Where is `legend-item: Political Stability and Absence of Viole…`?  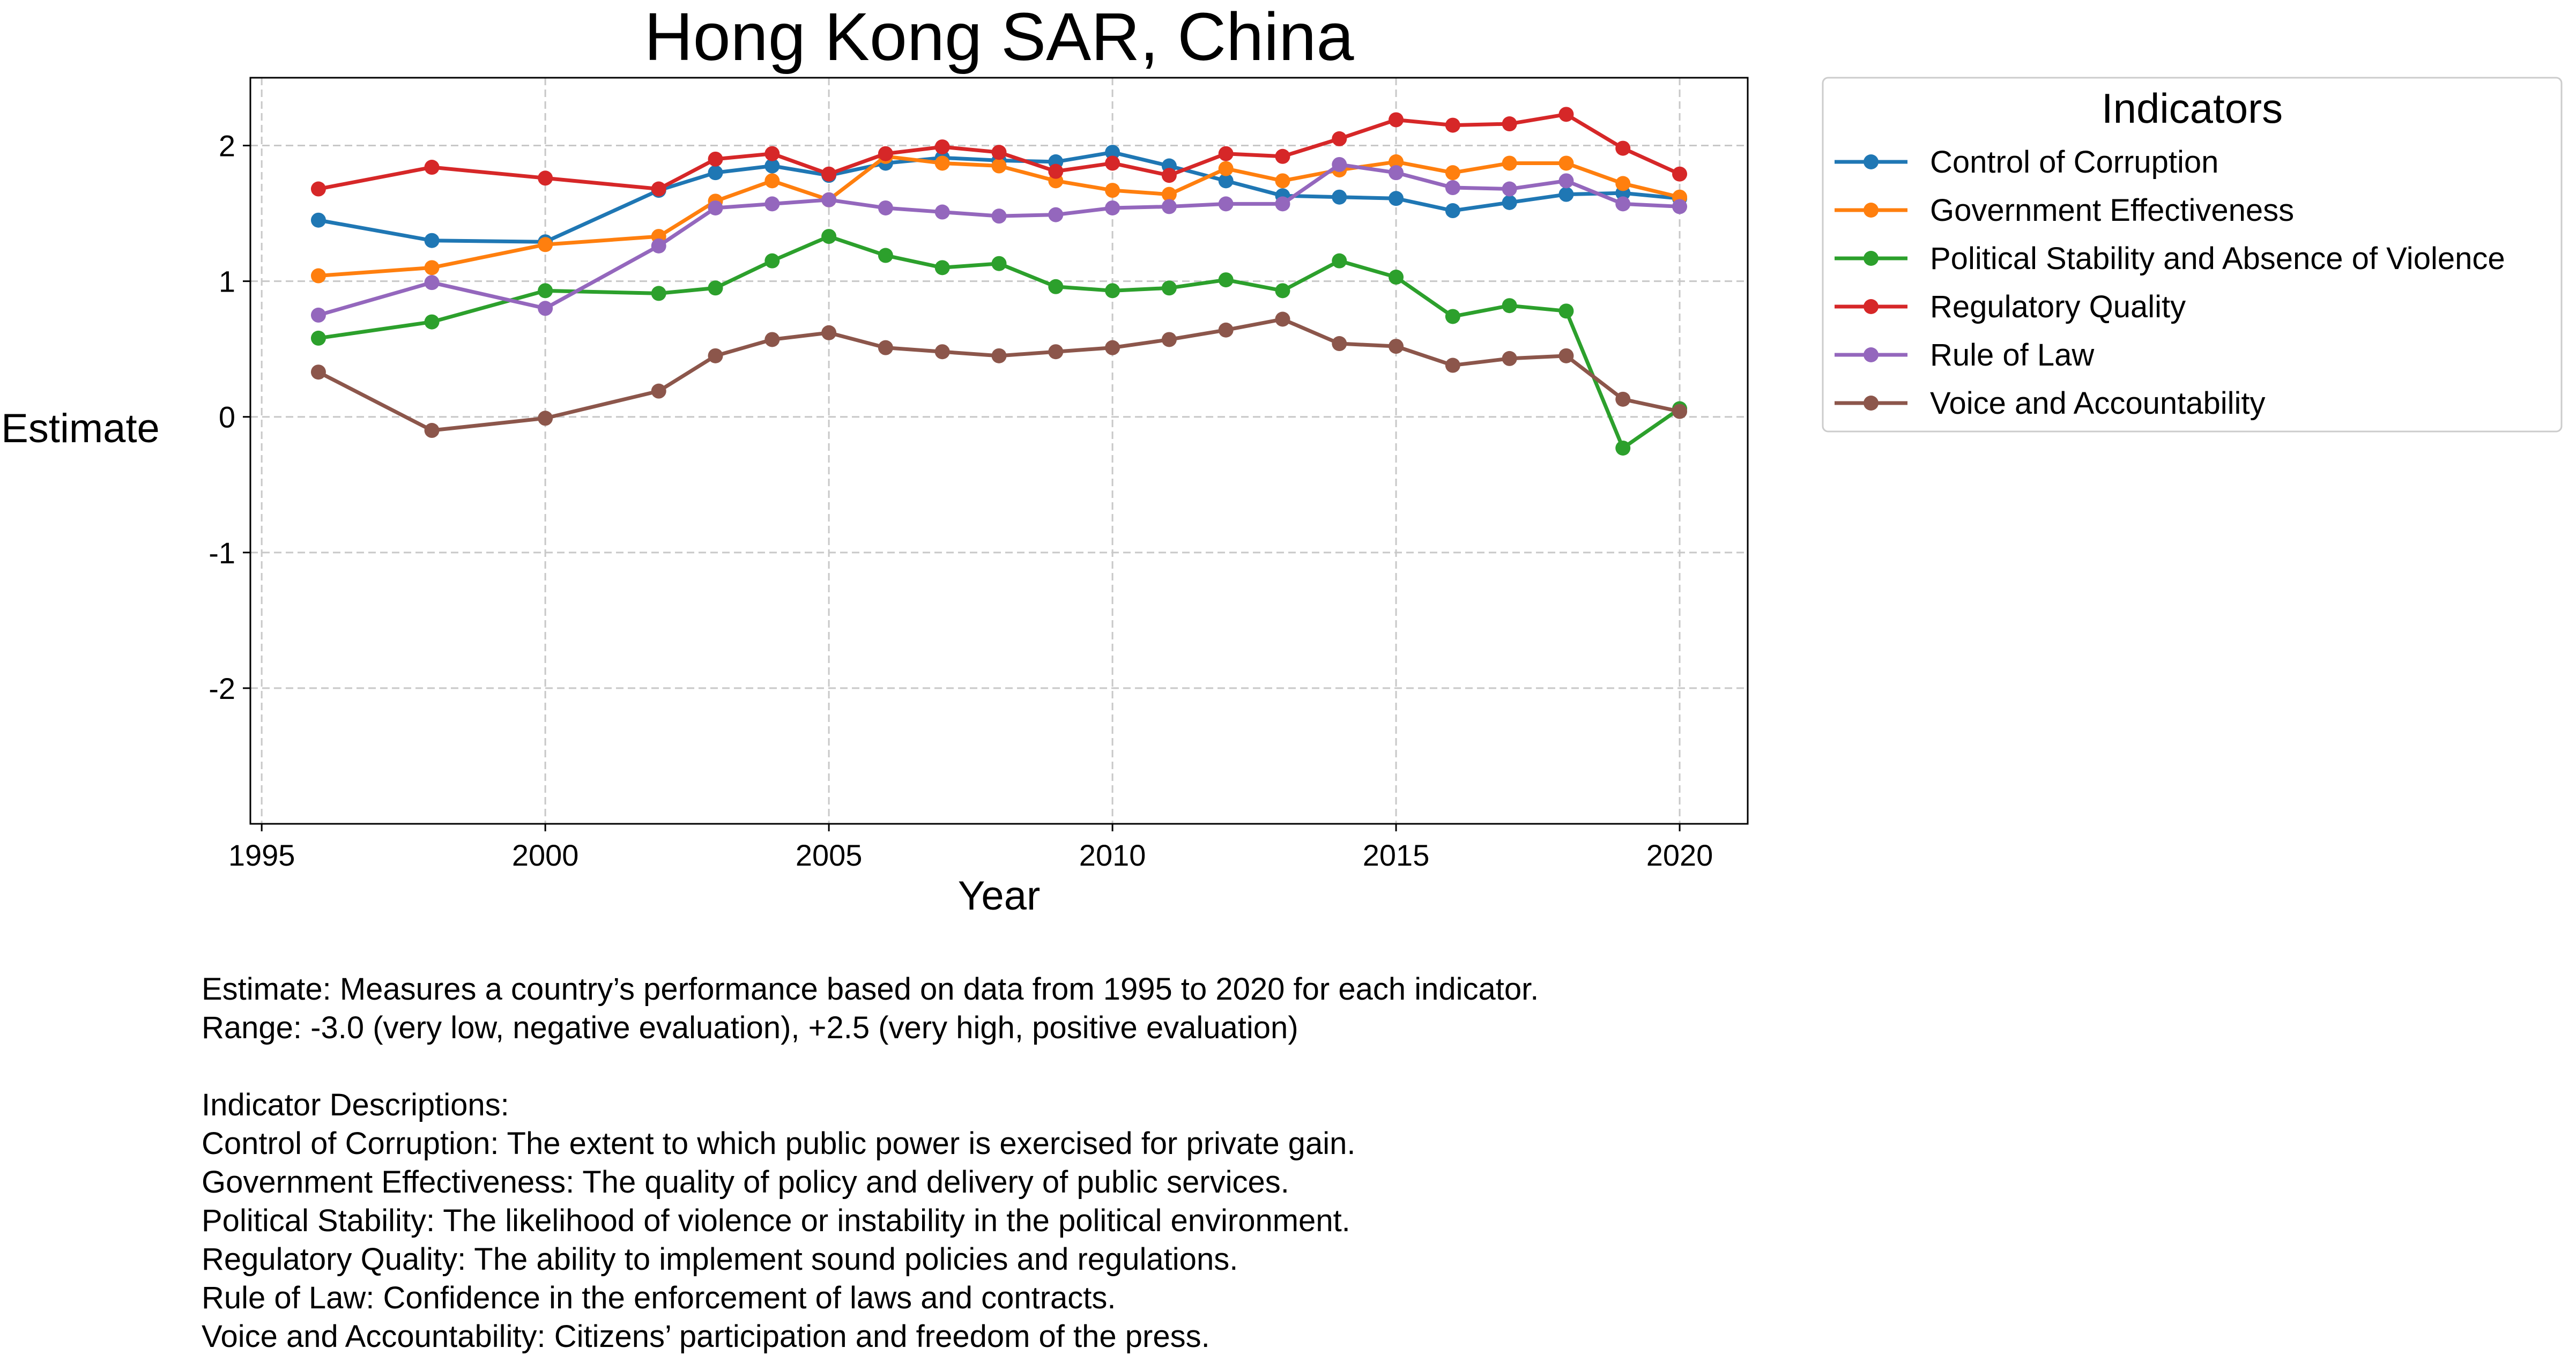 legend-item: Political Stability and Absence of Viole… is located at coordinates (2170, 258).